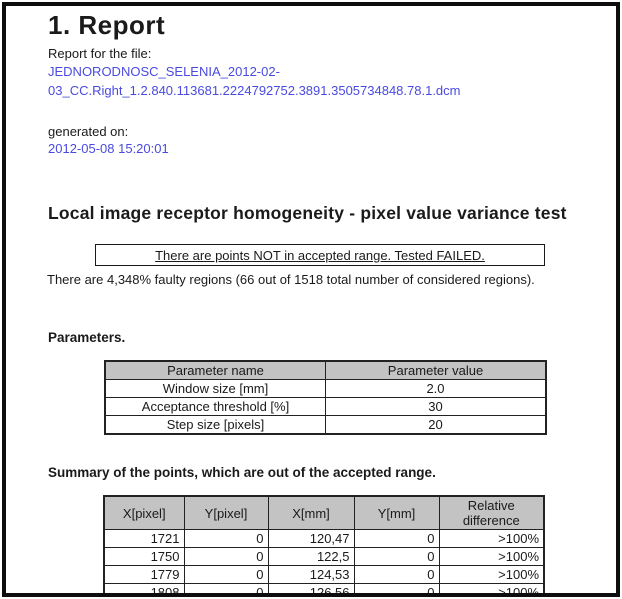  I want to click on parameters-heading: Parameters., so click(87, 337).